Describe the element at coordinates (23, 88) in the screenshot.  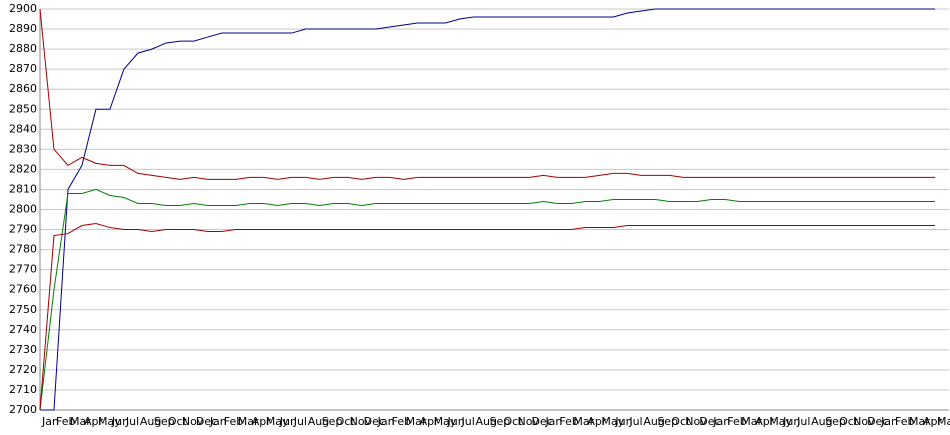
I see `y-tick-label: 2860` at that location.